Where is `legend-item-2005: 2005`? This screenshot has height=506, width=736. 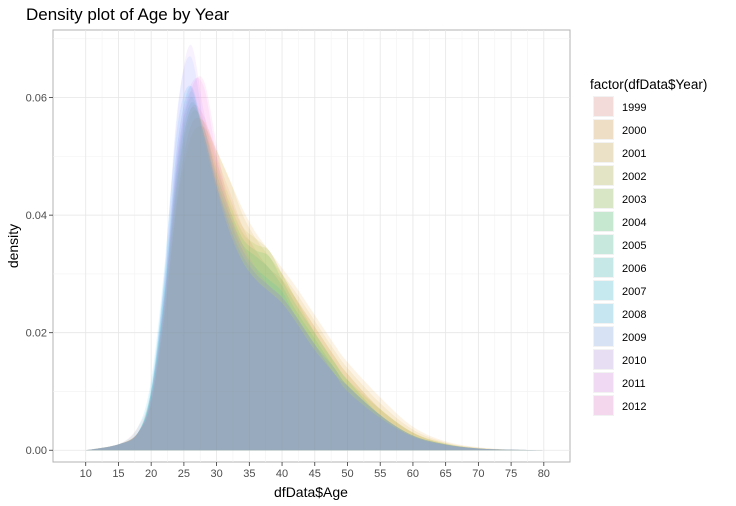
legend-item-2005: 2005 is located at coordinates (619, 244).